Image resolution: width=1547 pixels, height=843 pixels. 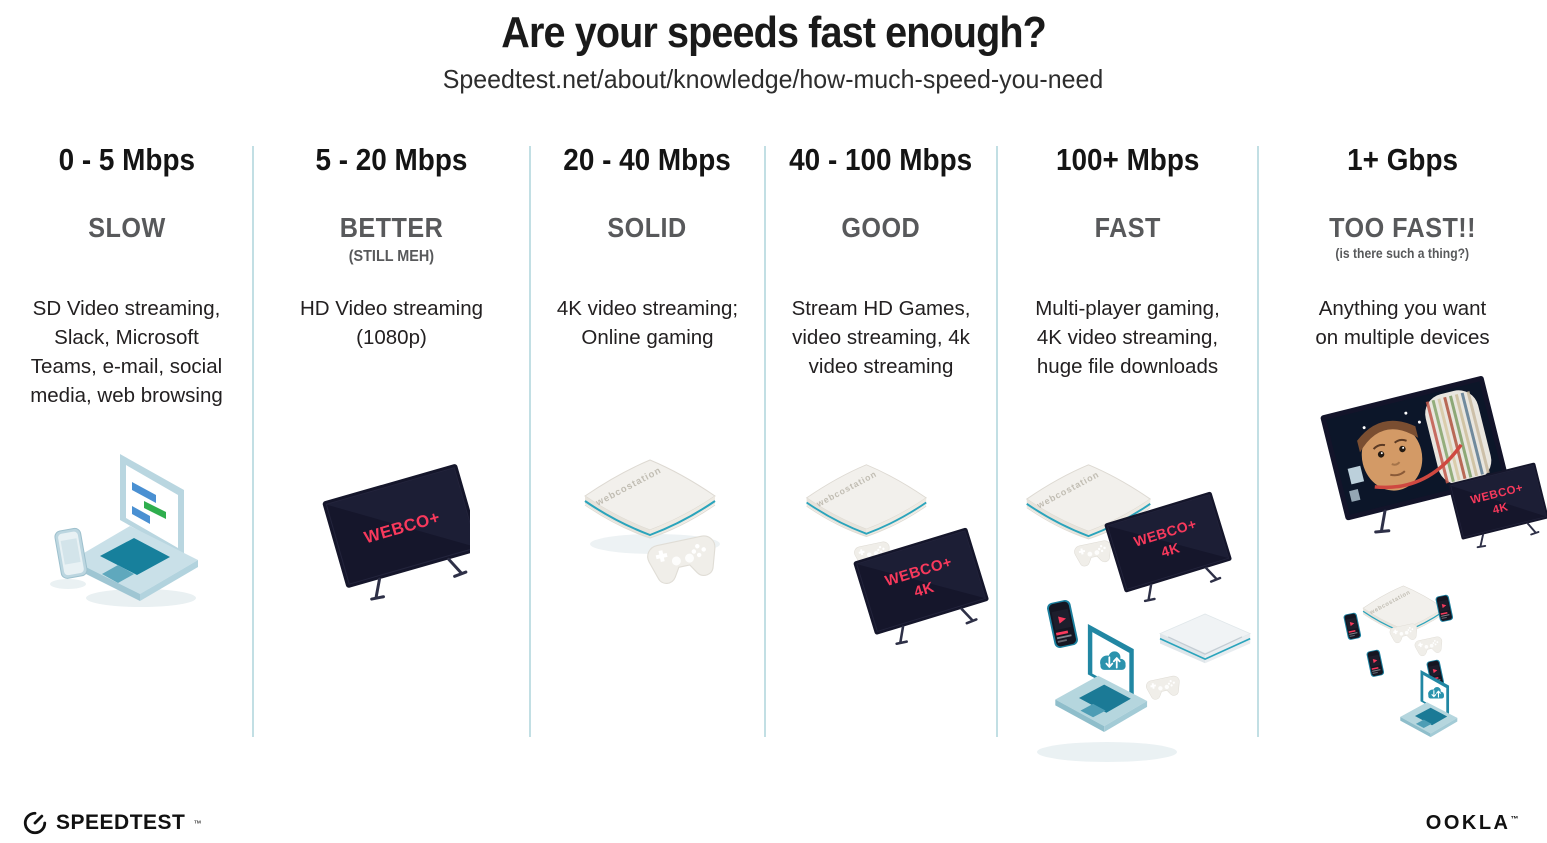 What do you see at coordinates (126, 227) in the screenshot?
I see `rating-label: SLOW` at bounding box center [126, 227].